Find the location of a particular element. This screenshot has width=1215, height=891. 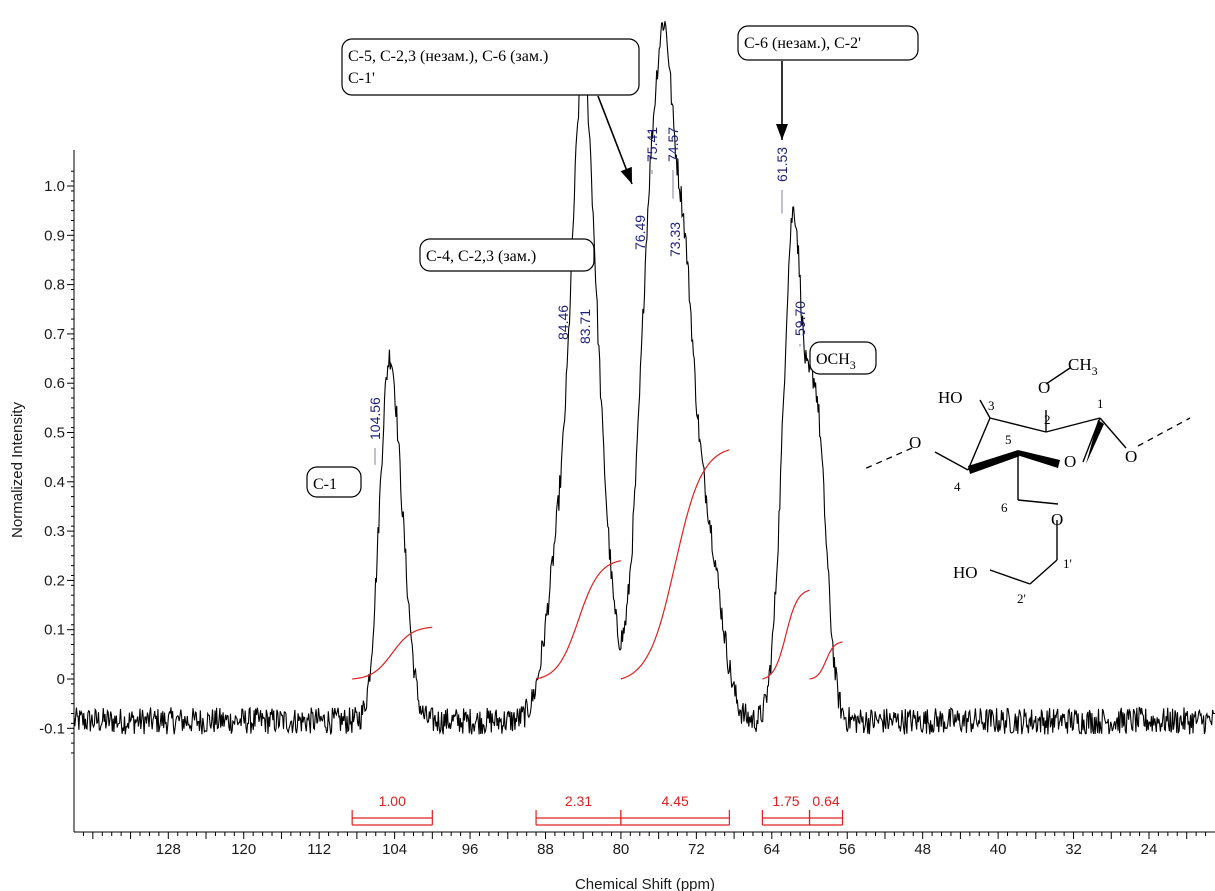

annotation-label: C-5, C-2,3 (незам.), C-6 (зам.) is located at coordinates (448, 56).